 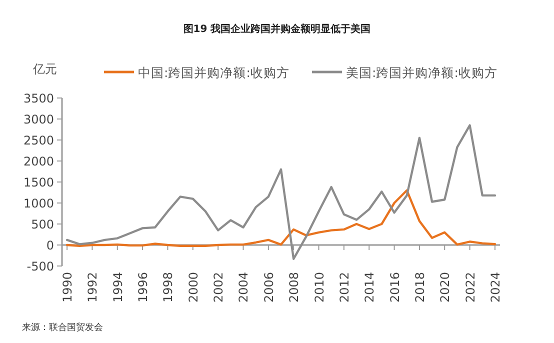 What do you see at coordinates (143, 287) in the screenshot?
I see `x-tick-label: 1996` at bounding box center [143, 287].